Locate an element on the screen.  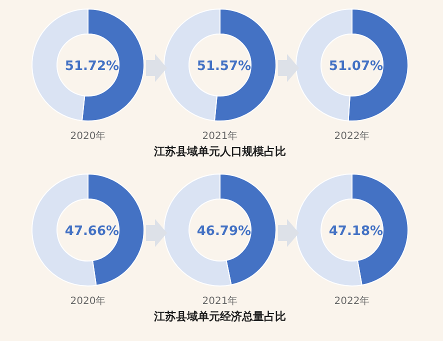
data-label: 47.18% is located at coordinates (356, 231).